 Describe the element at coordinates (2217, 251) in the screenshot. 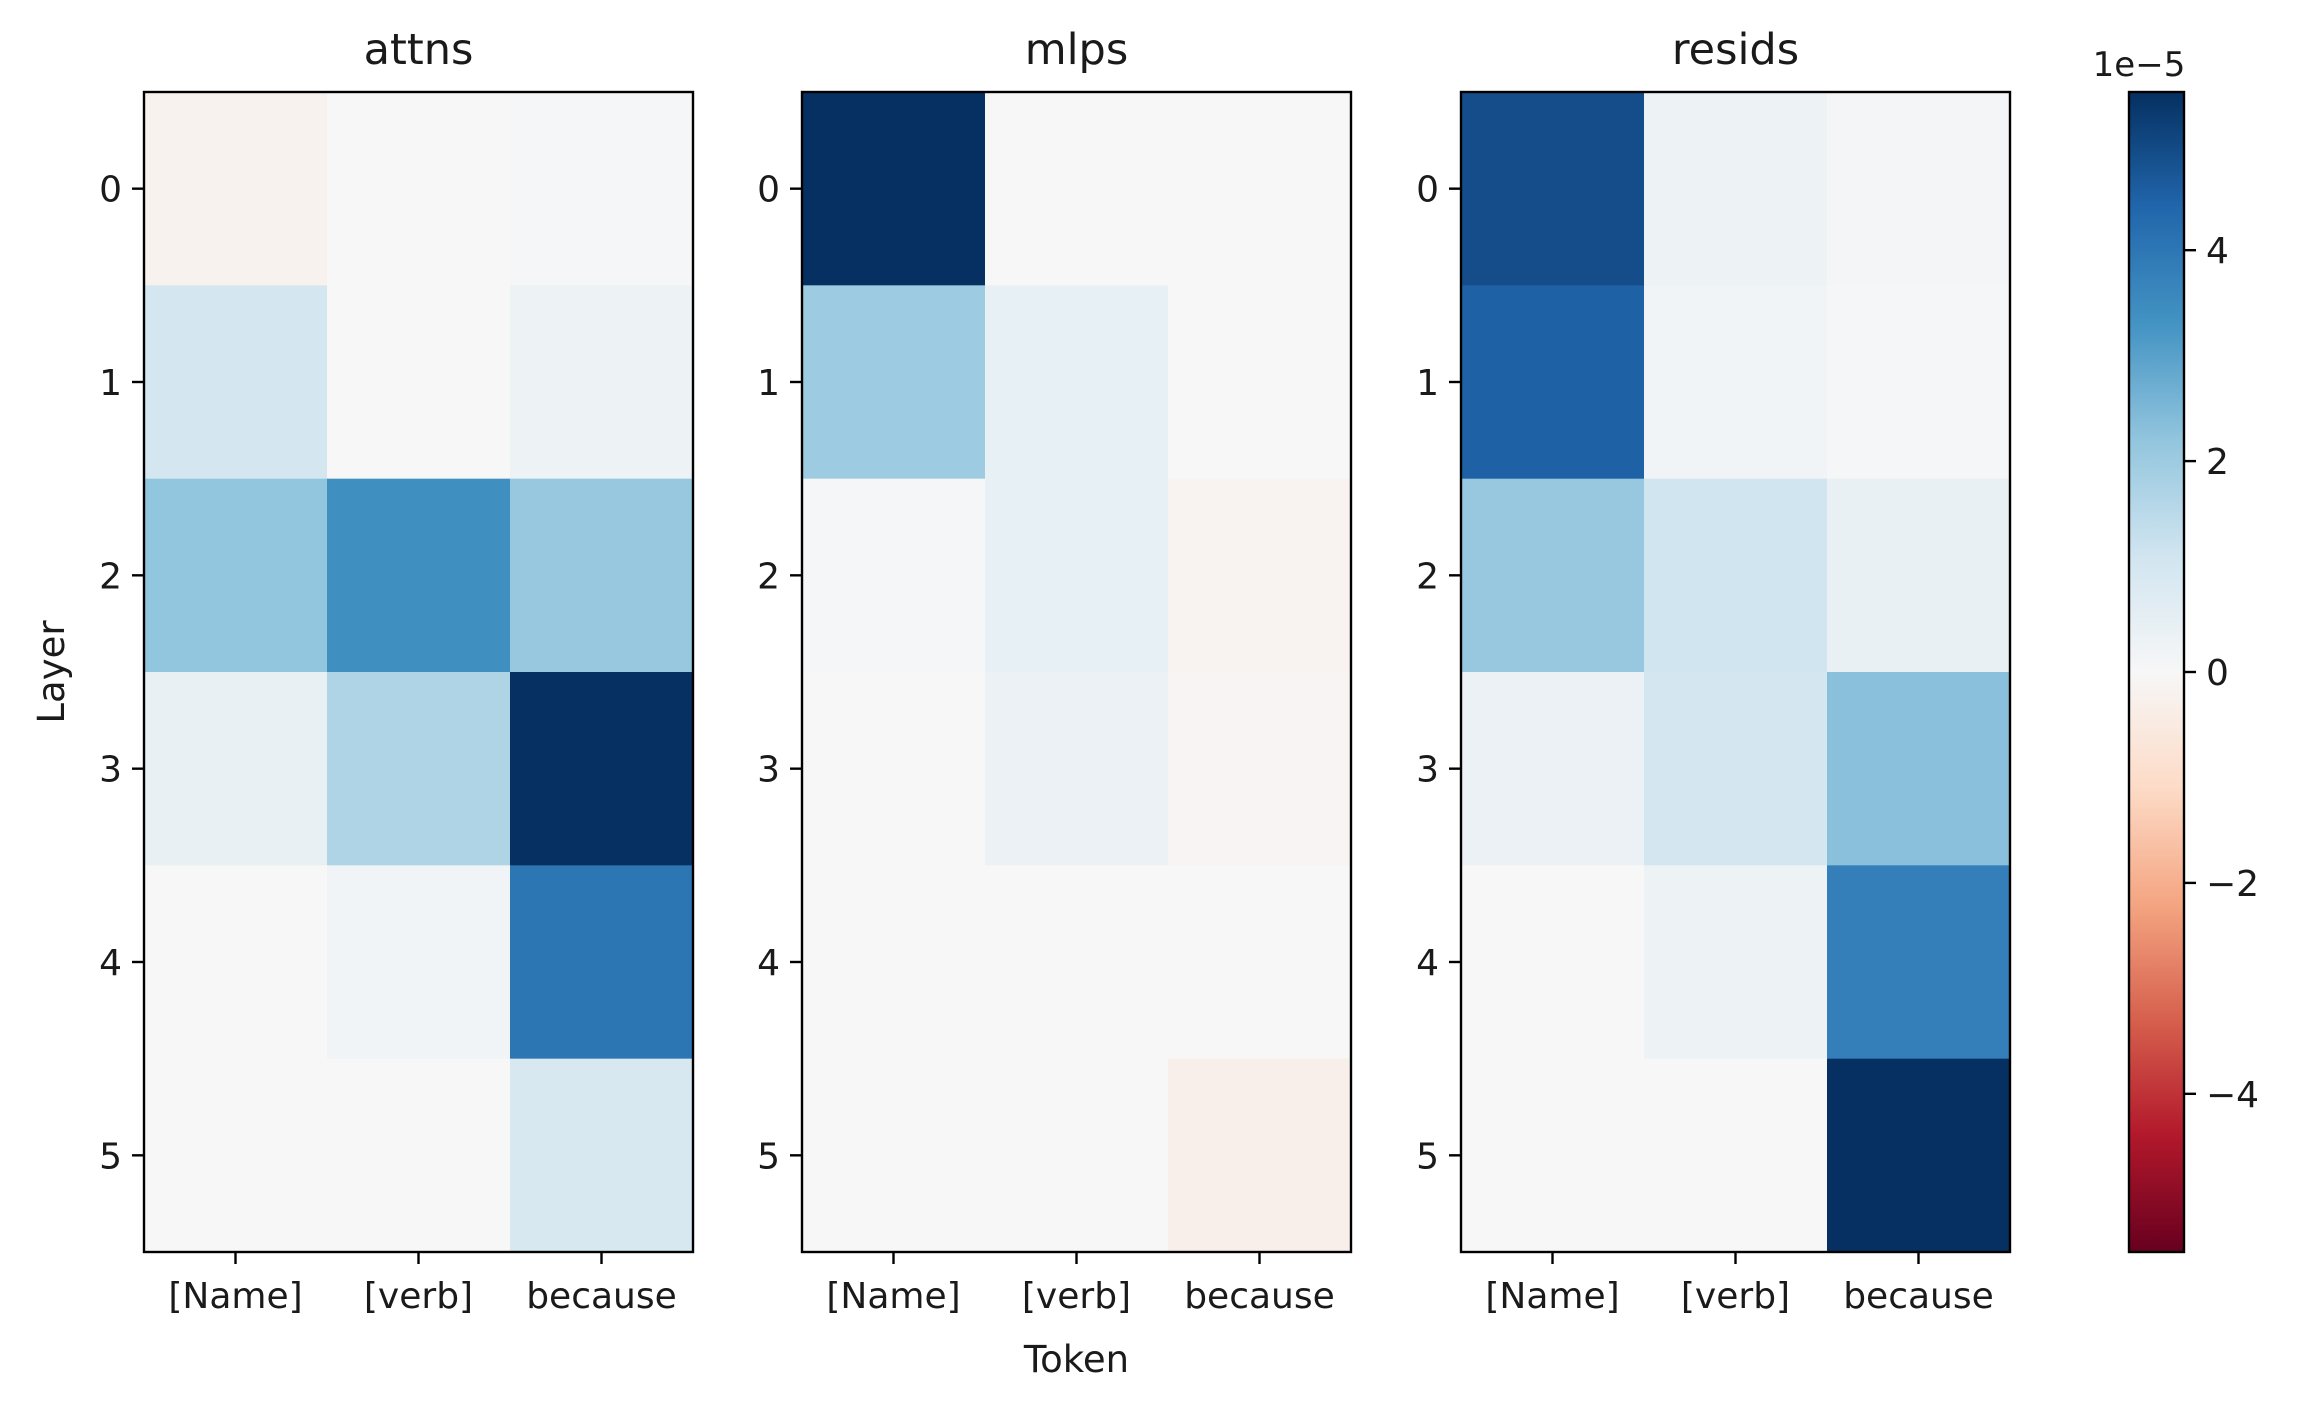

I see `colorbar-tick-label: 4` at that location.